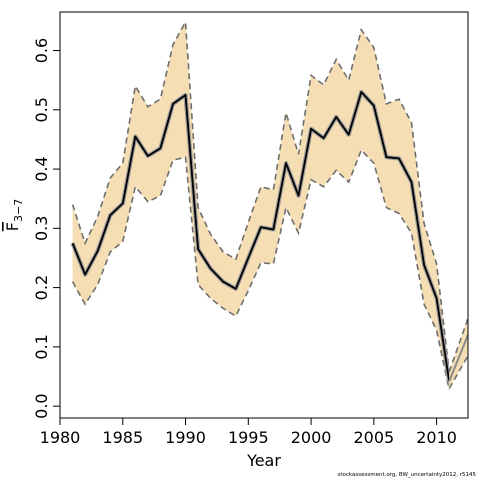 The width and height of the screenshot is (480, 480). What do you see at coordinates (41, 405) in the screenshot?
I see `y-tick-label: 0.0` at bounding box center [41, 405].